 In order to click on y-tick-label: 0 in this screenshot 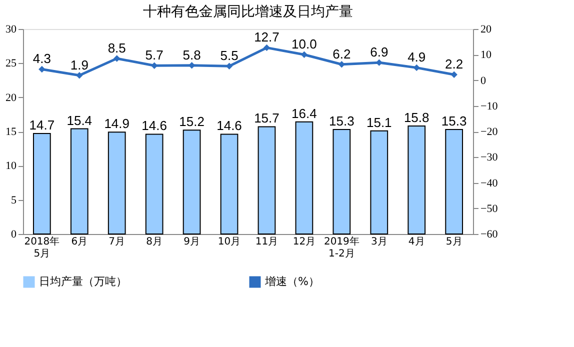, I will do `click(14, 234)`.